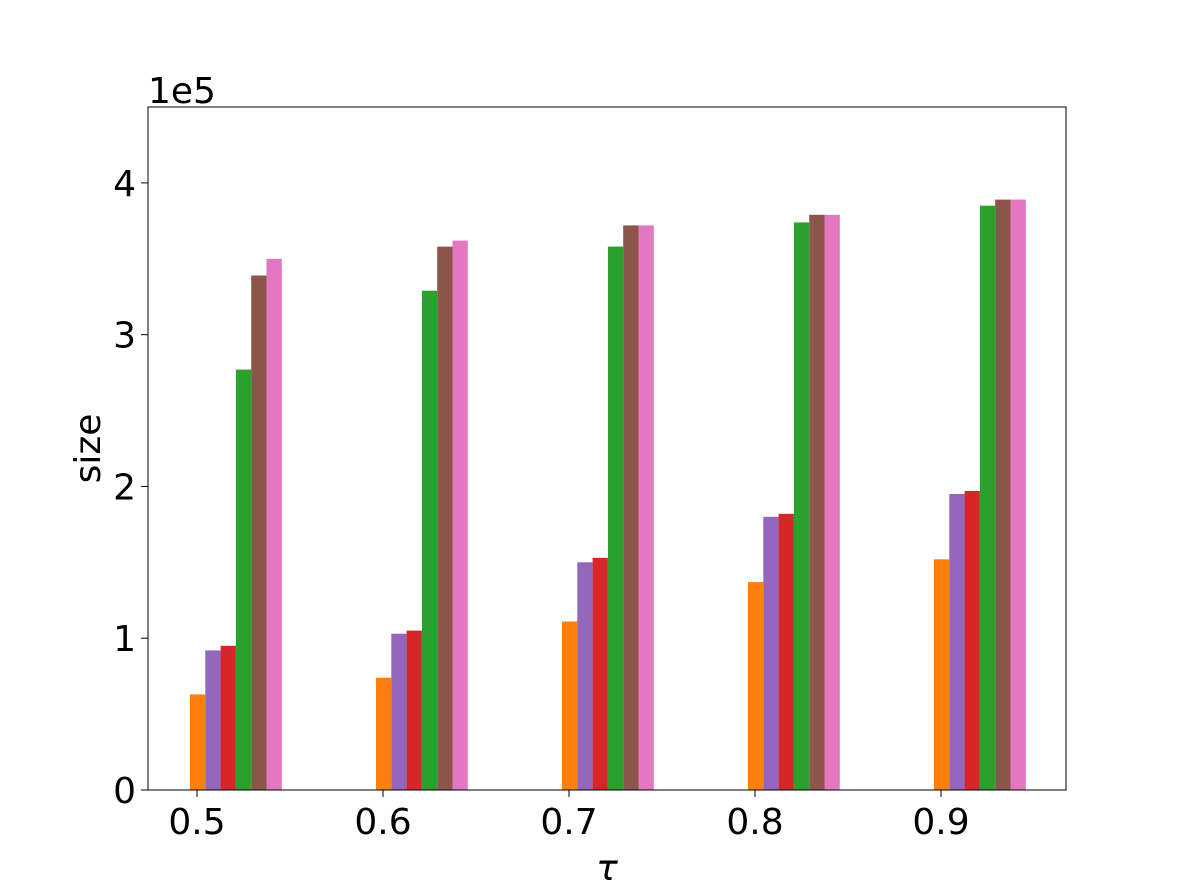 This screenshot has height=888, width=1184. Describe the element at coordinates (124, 487) in the screenshot. I see `y-tick-label: 2` at that location.